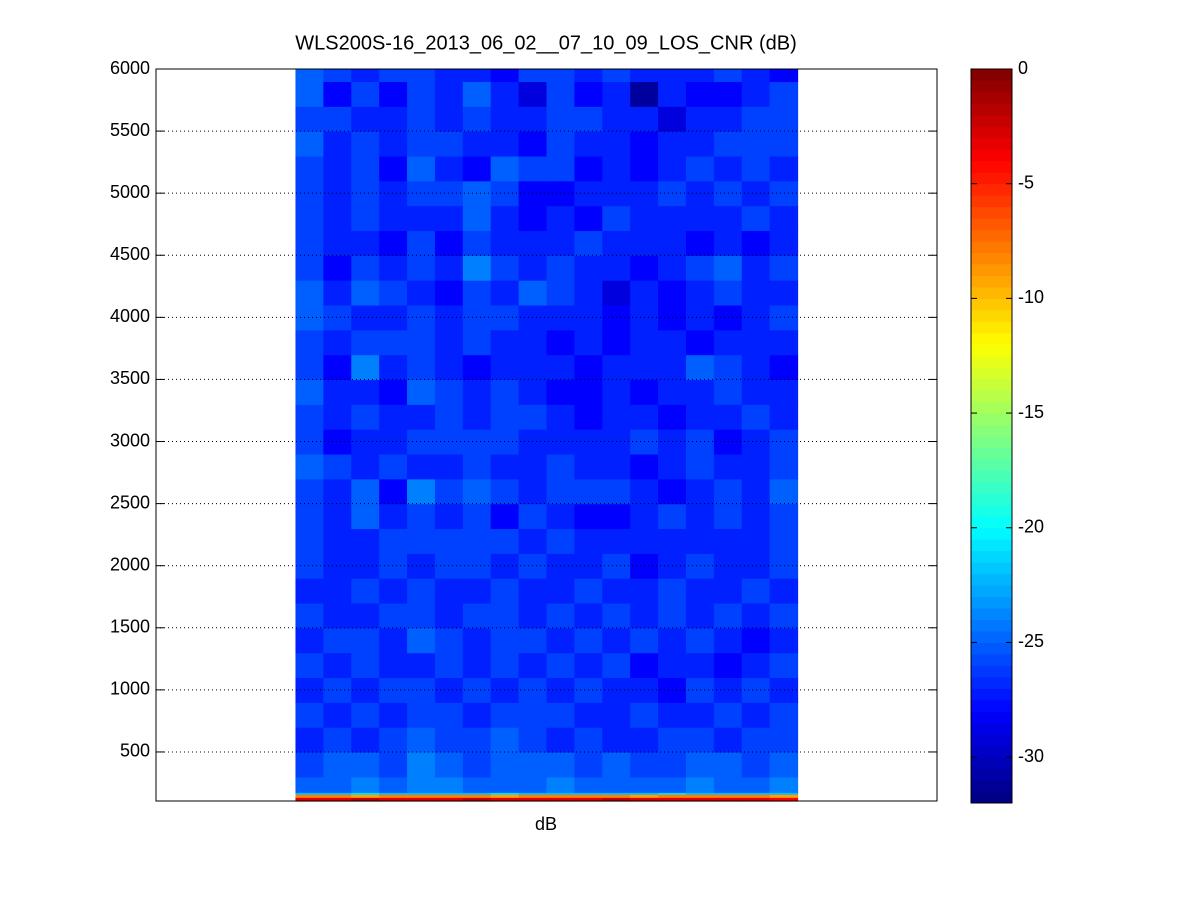  I want to click on colorbar-tick-label: -20, so click(1031, 527).